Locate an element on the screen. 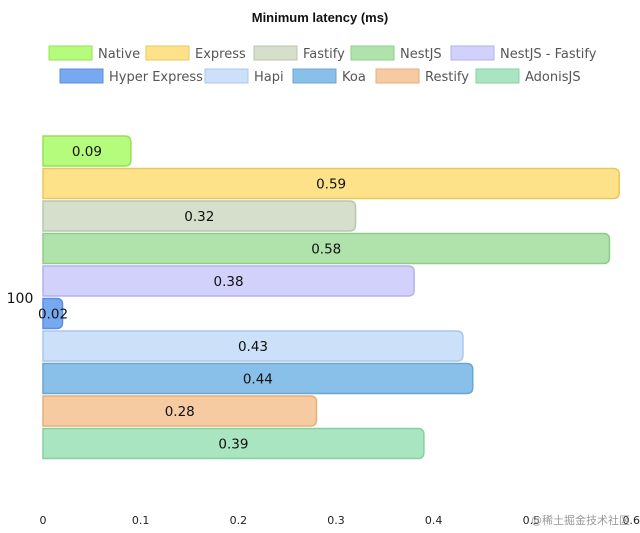  bar-value-label: 0.43 is located at coordinates (253, 347).